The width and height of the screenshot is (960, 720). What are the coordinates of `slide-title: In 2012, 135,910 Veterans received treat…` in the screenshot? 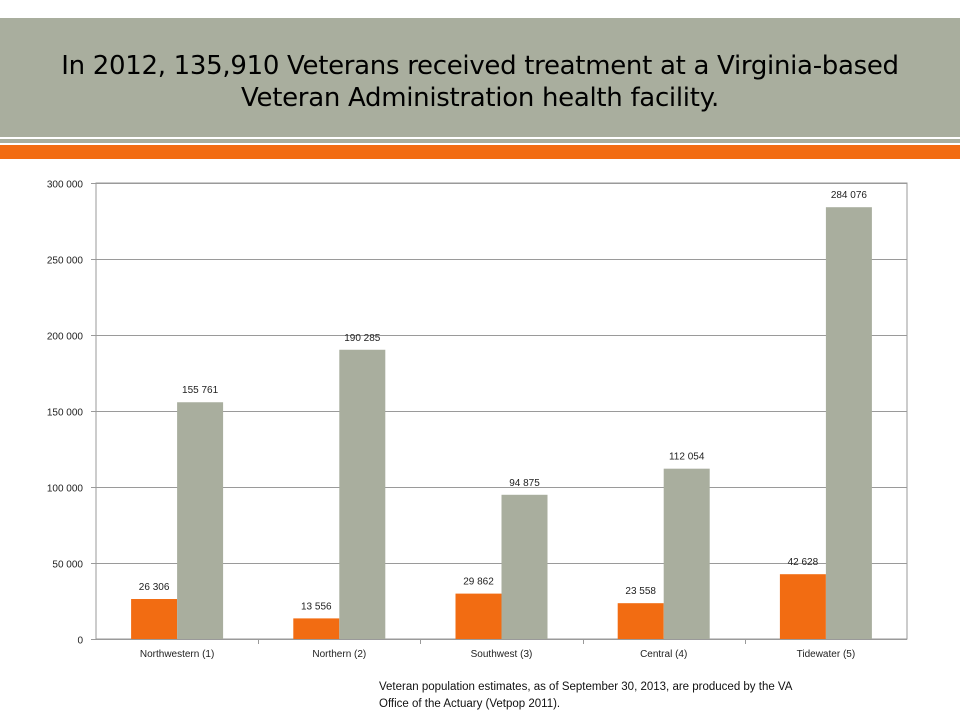 It's located at (480, 82).